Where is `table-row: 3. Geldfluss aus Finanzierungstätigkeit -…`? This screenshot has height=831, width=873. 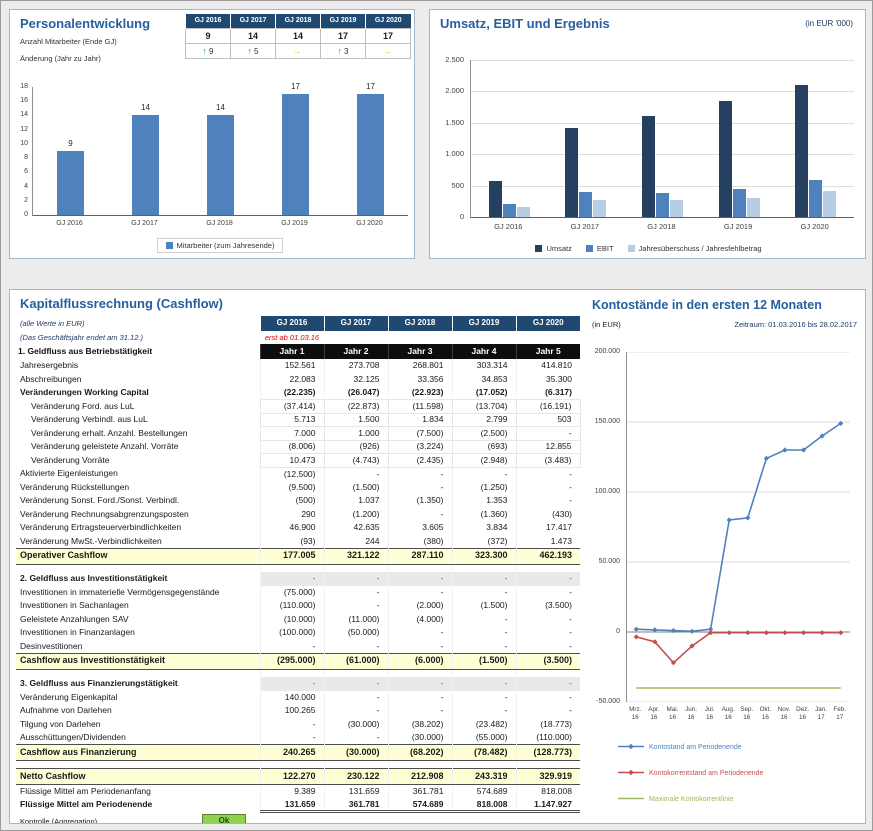
table-row: 3. Geldfluss aus Finanzierungstätigkeit -… is located at coordinates (298, 684).